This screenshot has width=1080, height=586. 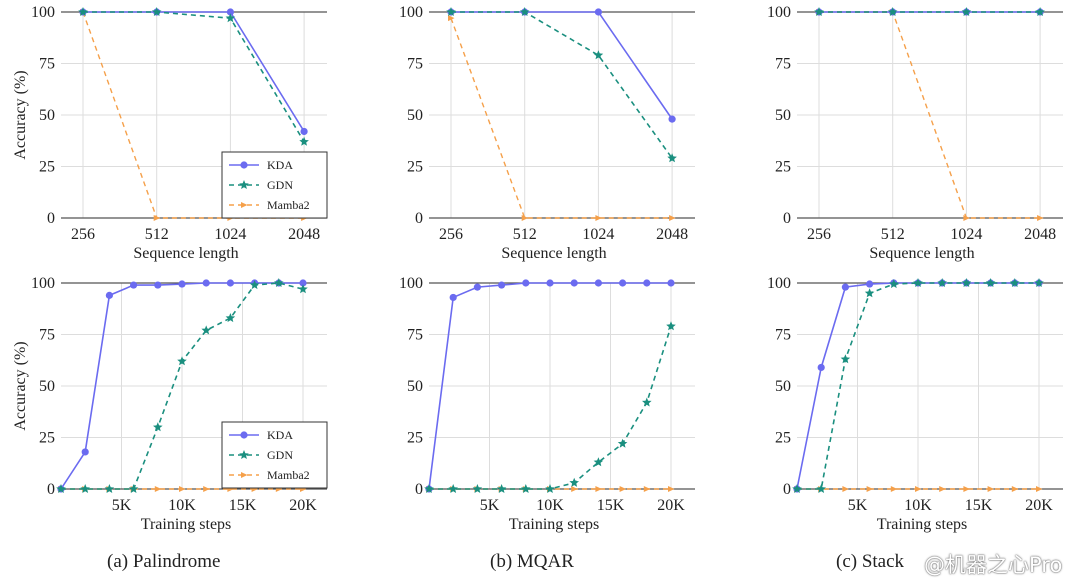 I want to click on caption-b: (b) MQAR, so click(x=532, y=561).